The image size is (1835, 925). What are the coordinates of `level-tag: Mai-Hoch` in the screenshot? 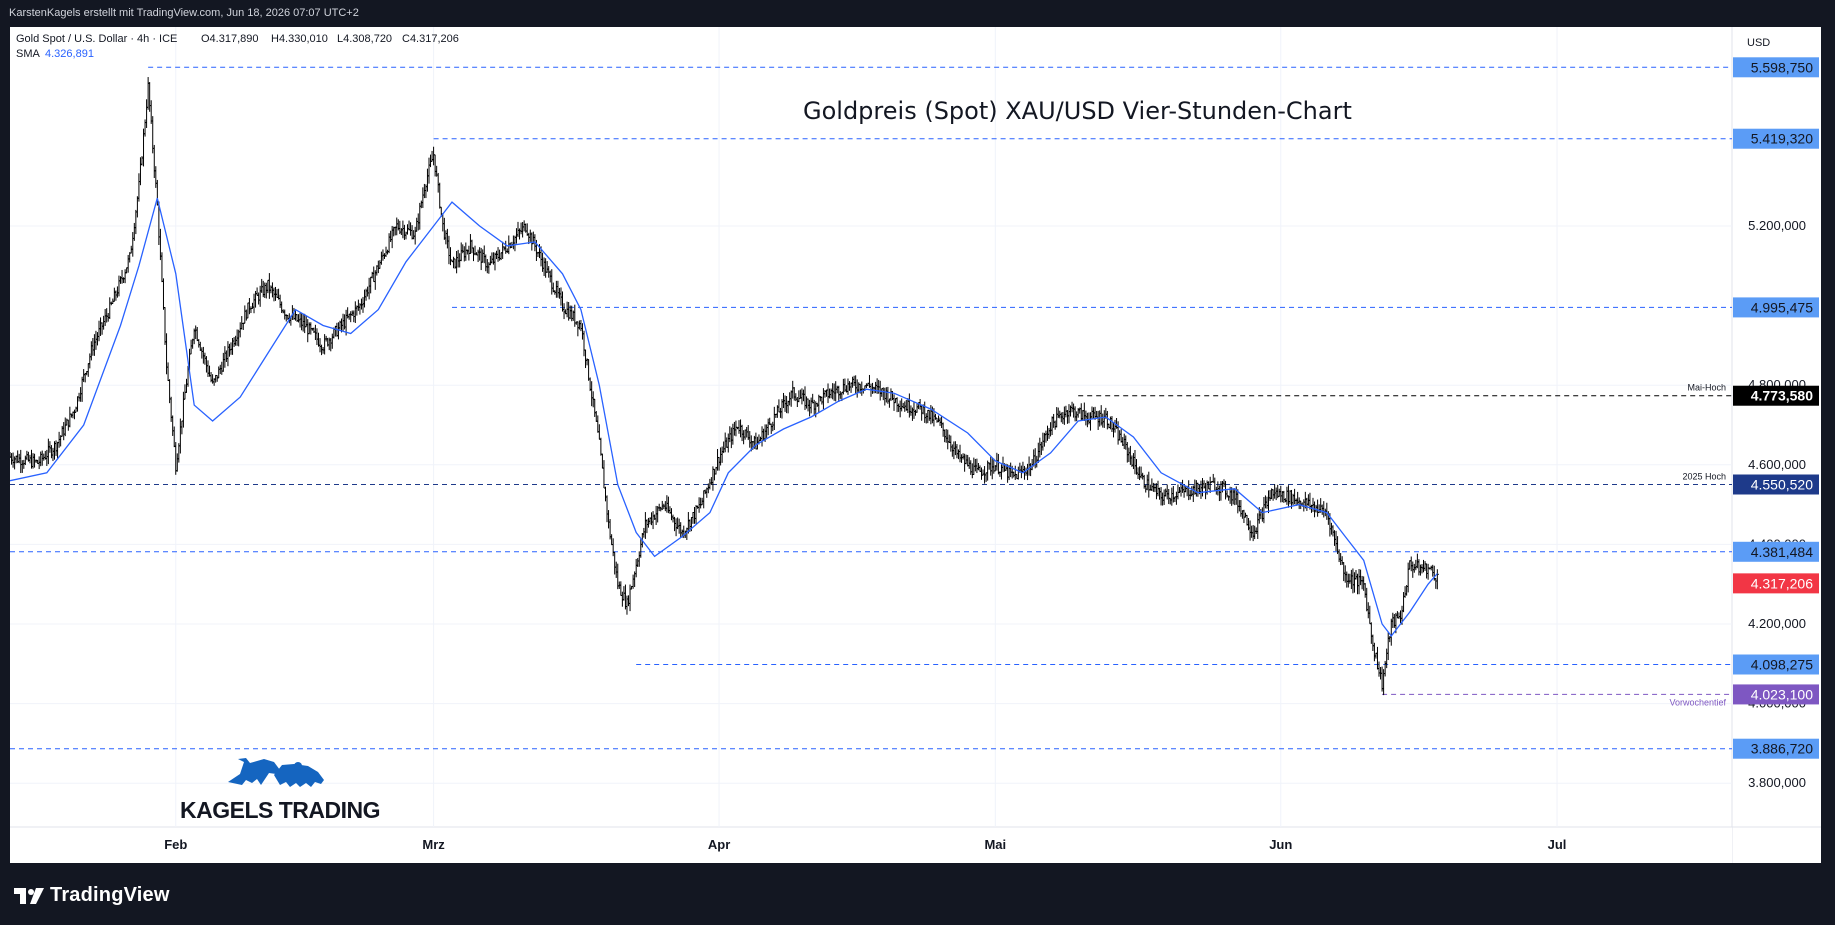 It's located at (1706, 388).